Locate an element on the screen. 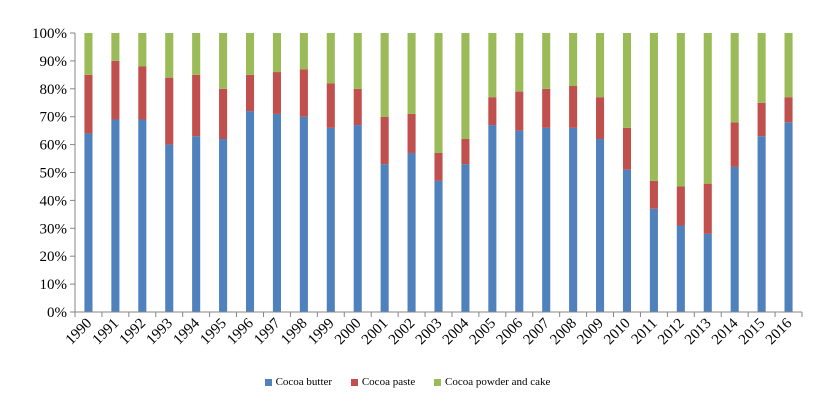  x-tick-label: 2005 is located at coordinates (483, 332).